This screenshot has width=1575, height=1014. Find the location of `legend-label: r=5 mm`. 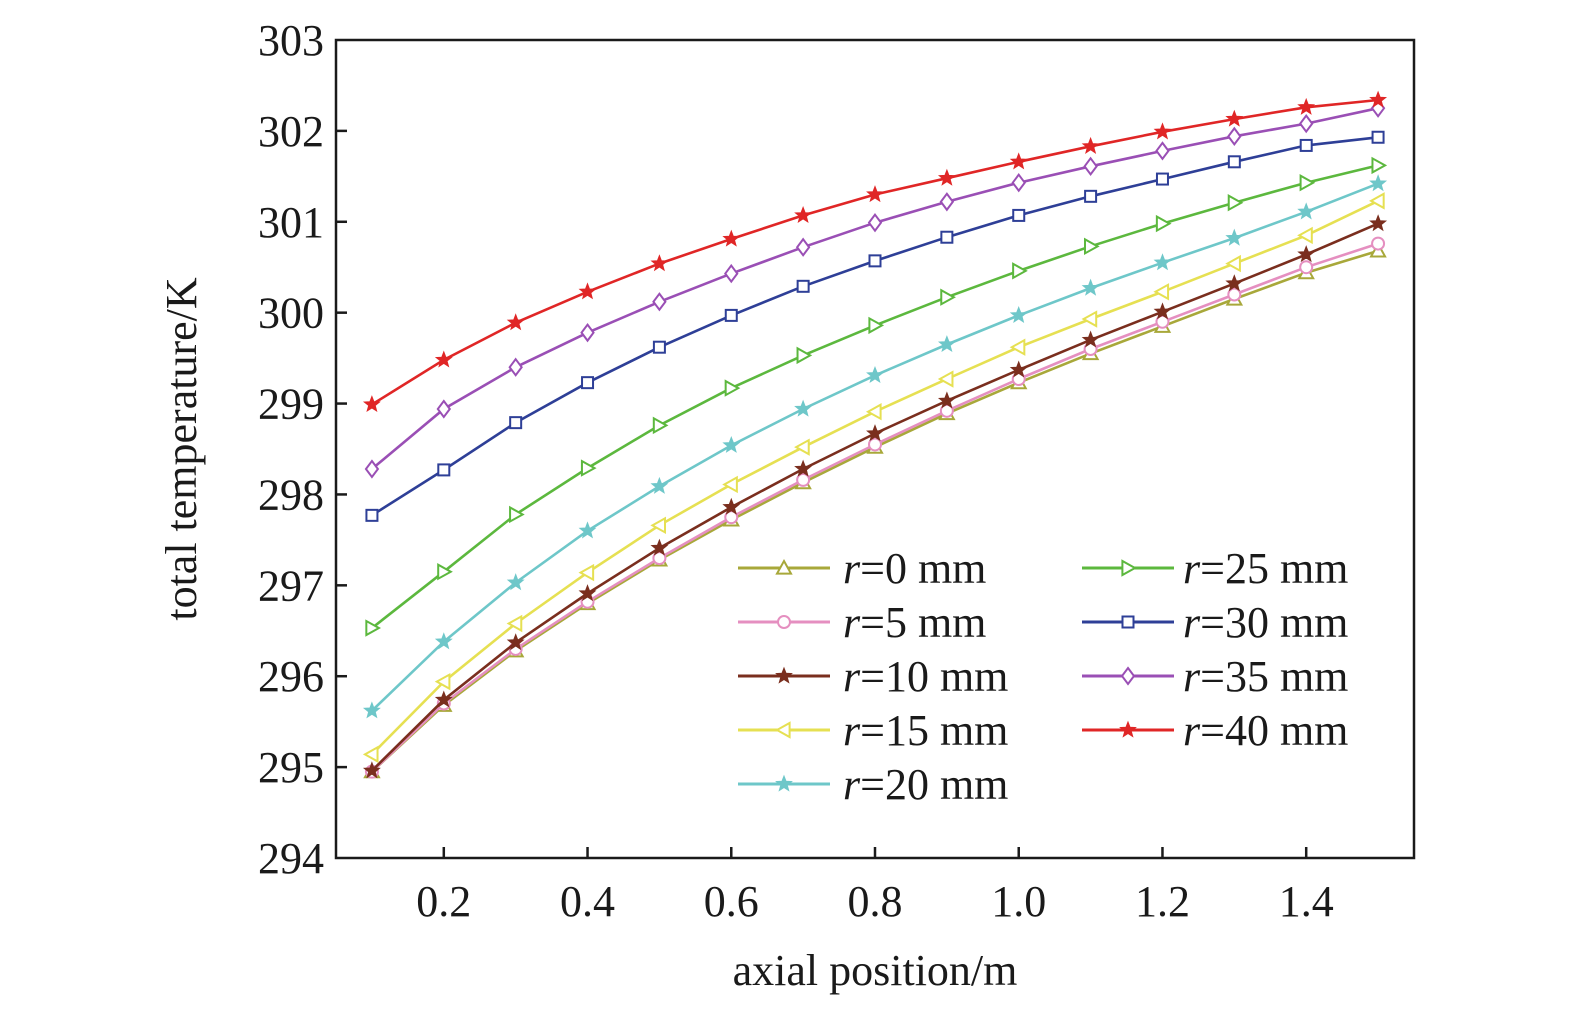

legend-label: r=5 mm is located at coordinates (914, 622).